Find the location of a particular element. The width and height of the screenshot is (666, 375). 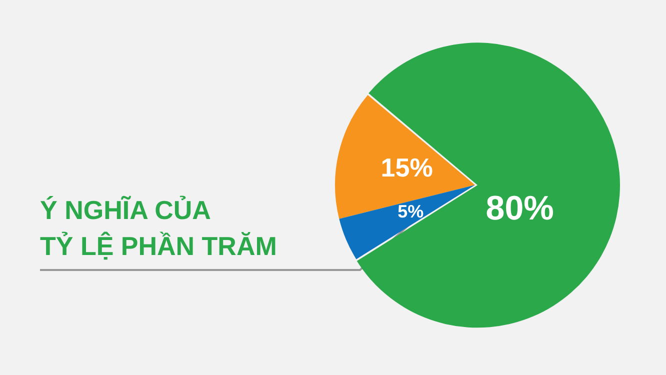

text: Ý NGHĨA CỦA TỶ LỆ PHẦN TRĂM is located at coordinates (158, 228).